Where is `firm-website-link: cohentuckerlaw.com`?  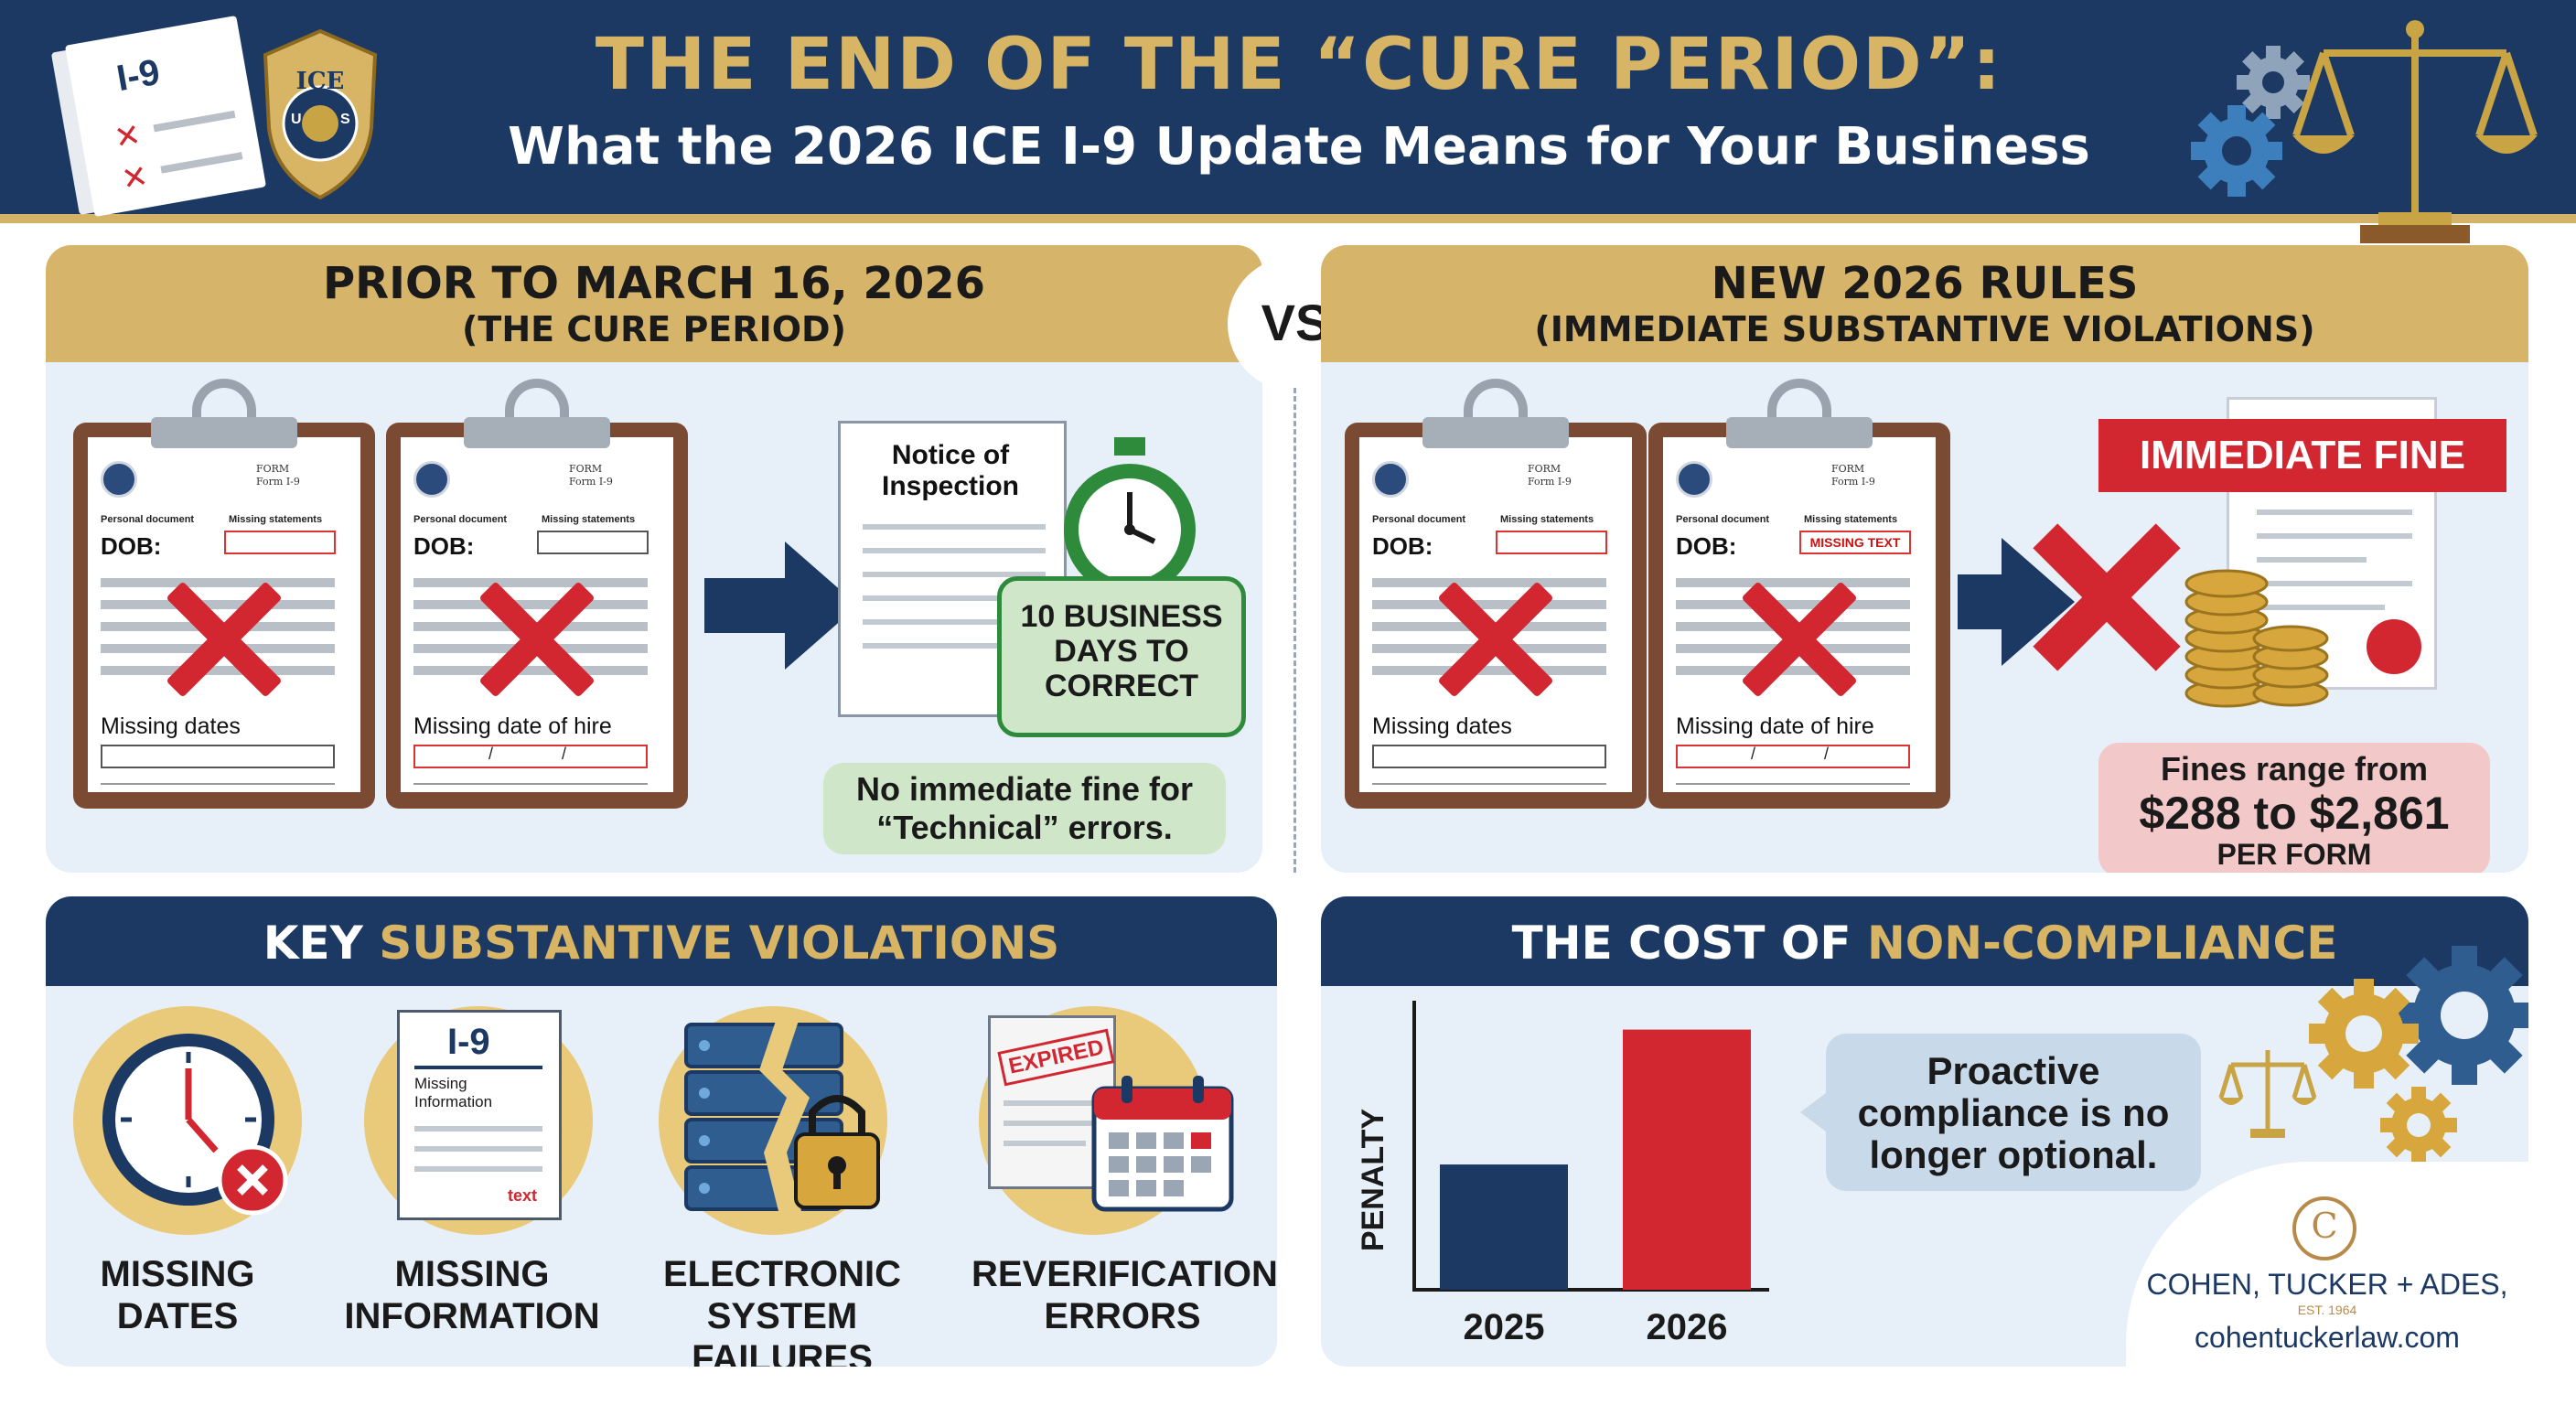 firm-website-link: cohentuckerlaw.com is located at coordinates (2327, 1337).